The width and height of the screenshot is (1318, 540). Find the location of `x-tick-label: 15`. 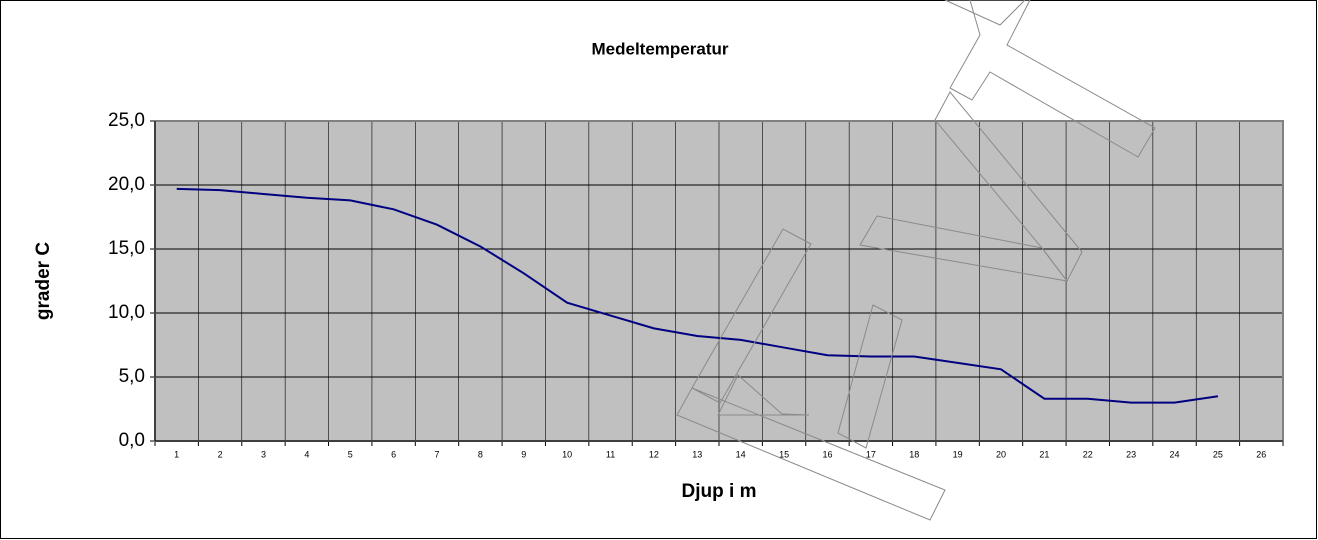

x-tick-label: 15 is located at coordinates (784, 454).